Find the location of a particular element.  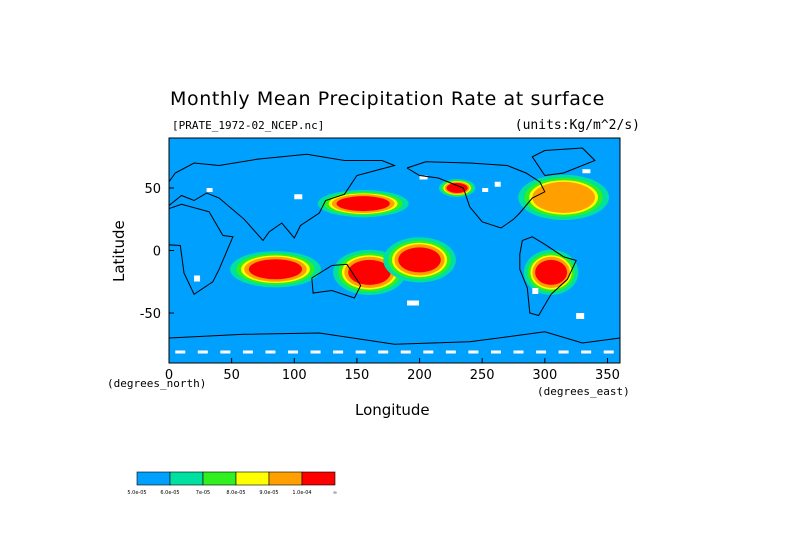

x-tick-label: 300 is located at coordinates (544, 375).